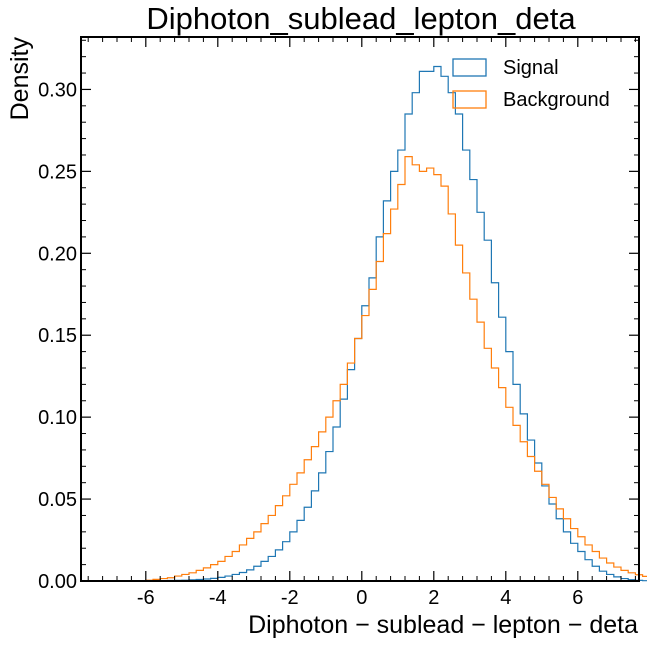  Describe the element at coordinates (57, 418) in the screenshot. I see `y-tick-label: 0.10` at that location.